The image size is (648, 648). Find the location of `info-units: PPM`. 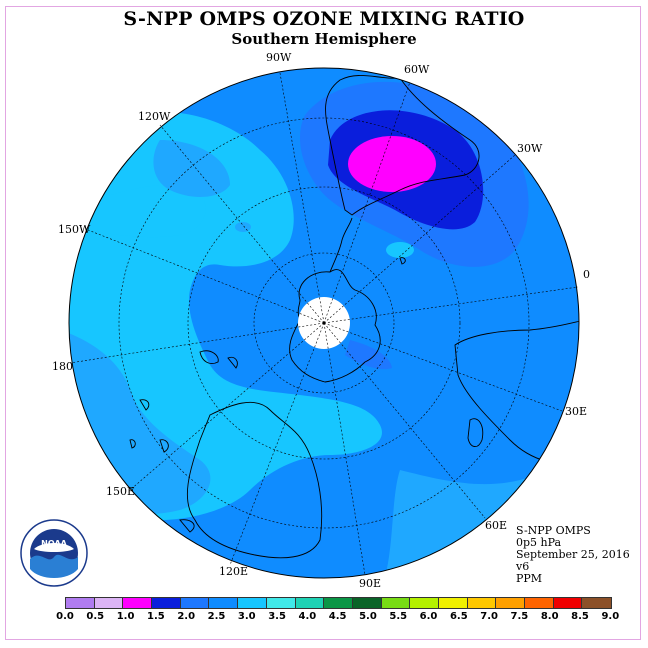

info-units: PPM is located at coordinates (529, 578).